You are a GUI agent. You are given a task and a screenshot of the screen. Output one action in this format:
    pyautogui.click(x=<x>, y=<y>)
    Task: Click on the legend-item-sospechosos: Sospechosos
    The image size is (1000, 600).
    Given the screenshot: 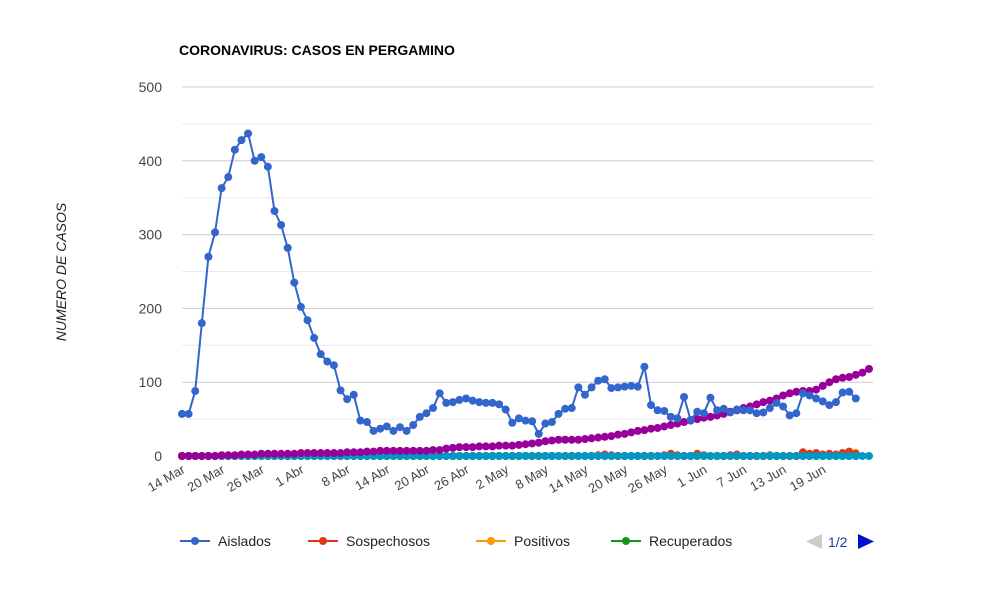 What is the action you would take?
    pyautogui.click(x=369, y=541)
    